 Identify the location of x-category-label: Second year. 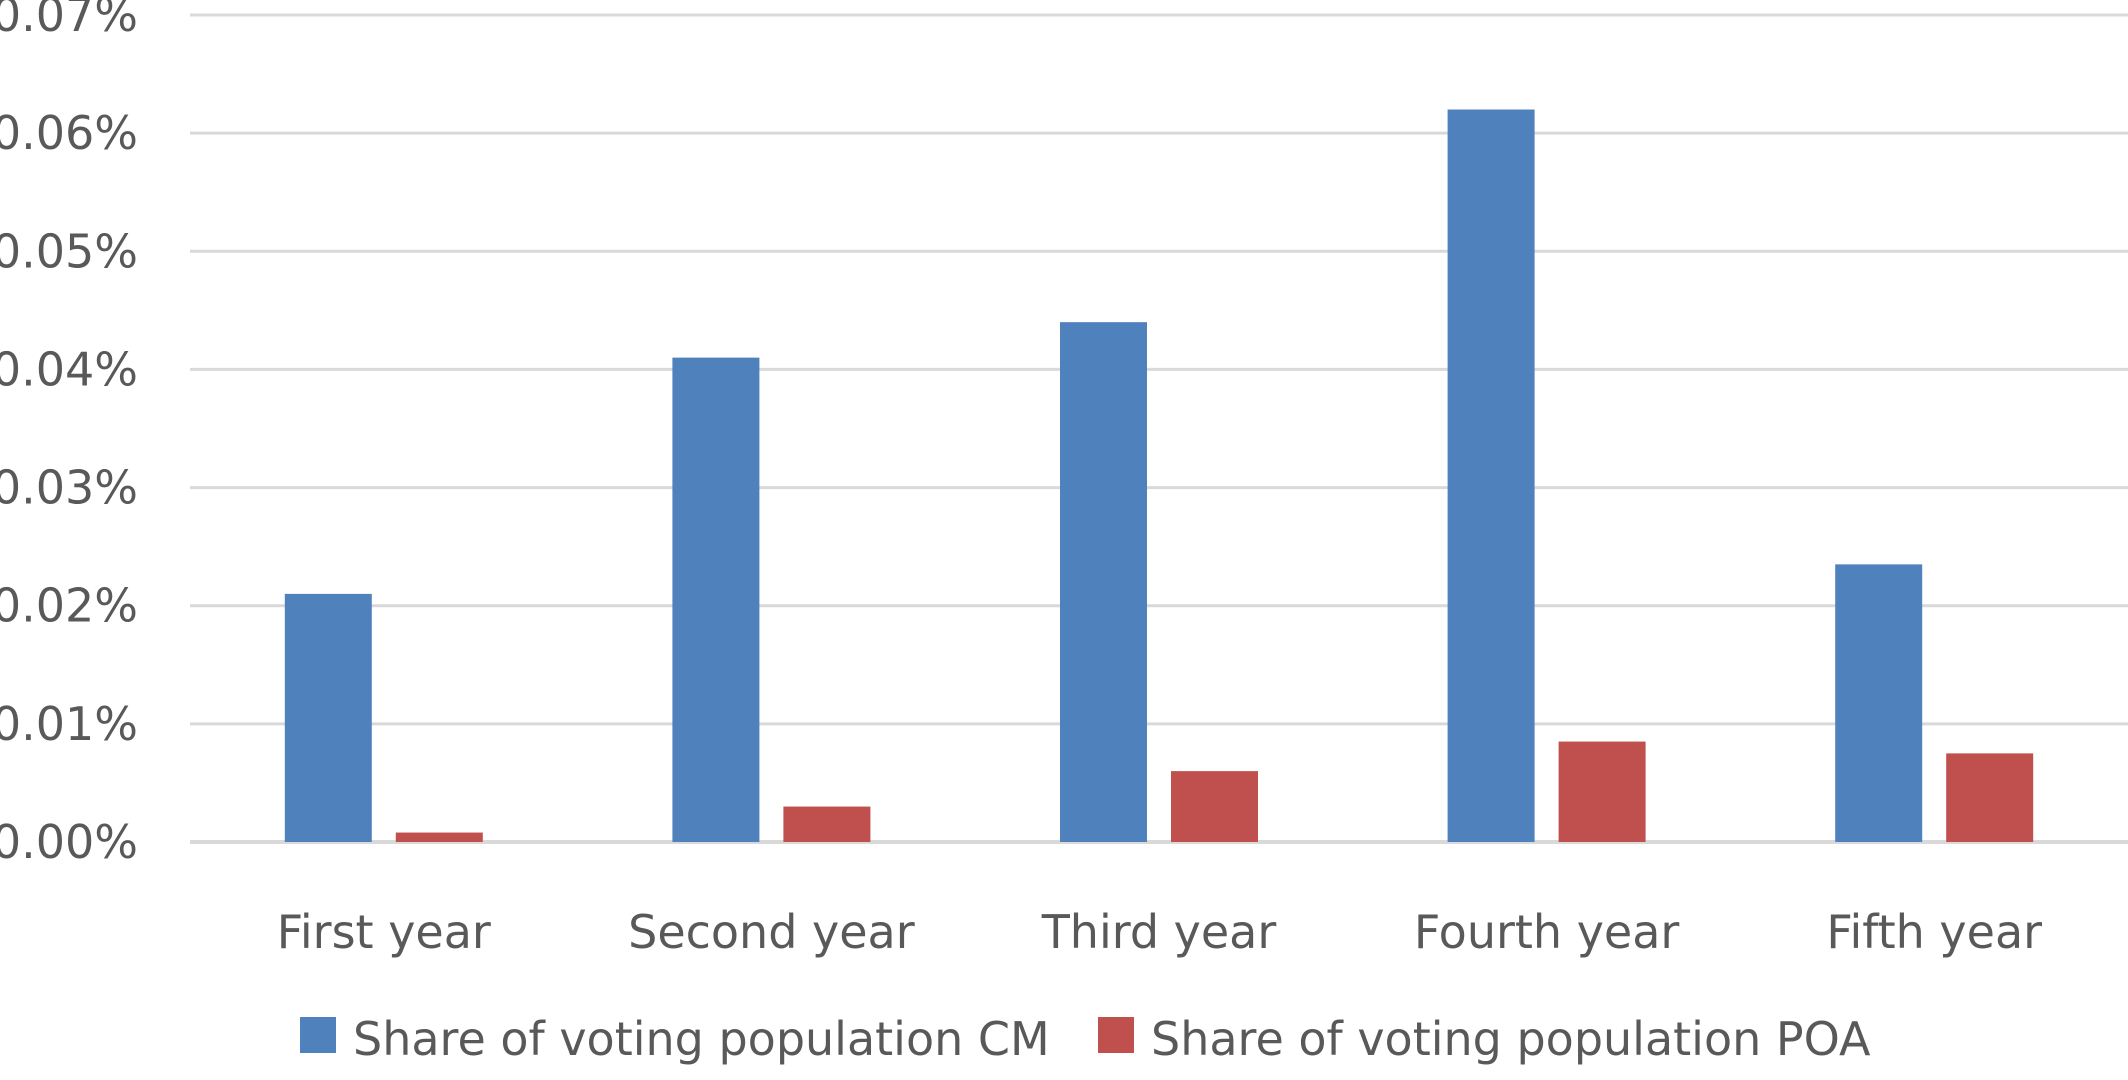
(771, 932).